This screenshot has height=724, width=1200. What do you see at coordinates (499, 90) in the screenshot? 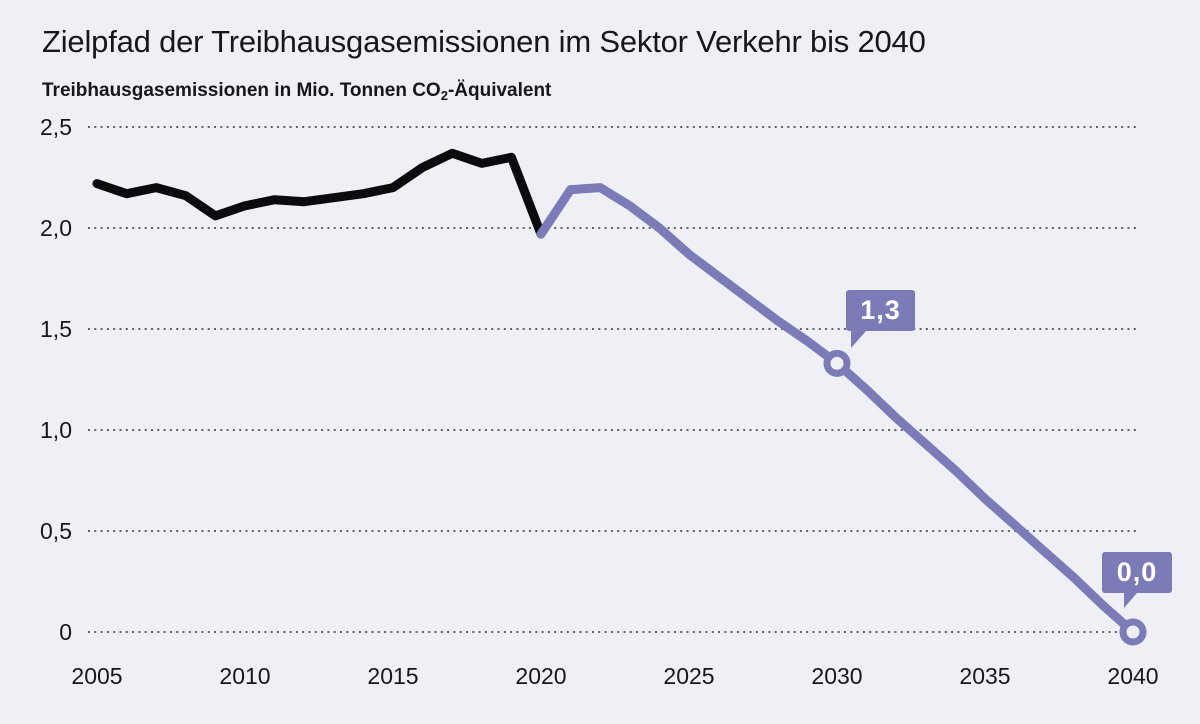
I see `subtitle-suffix: -Äquivalent` at bounding box center [499, 90].